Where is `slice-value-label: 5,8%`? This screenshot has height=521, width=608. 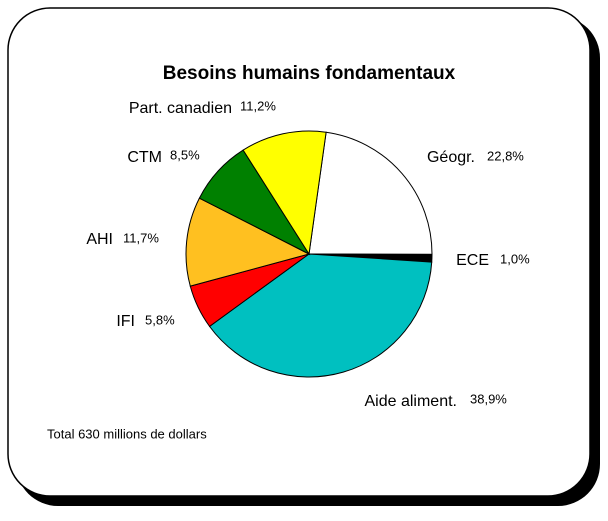
slice-value-label: 5,8% is located at coordinates (160, 319).